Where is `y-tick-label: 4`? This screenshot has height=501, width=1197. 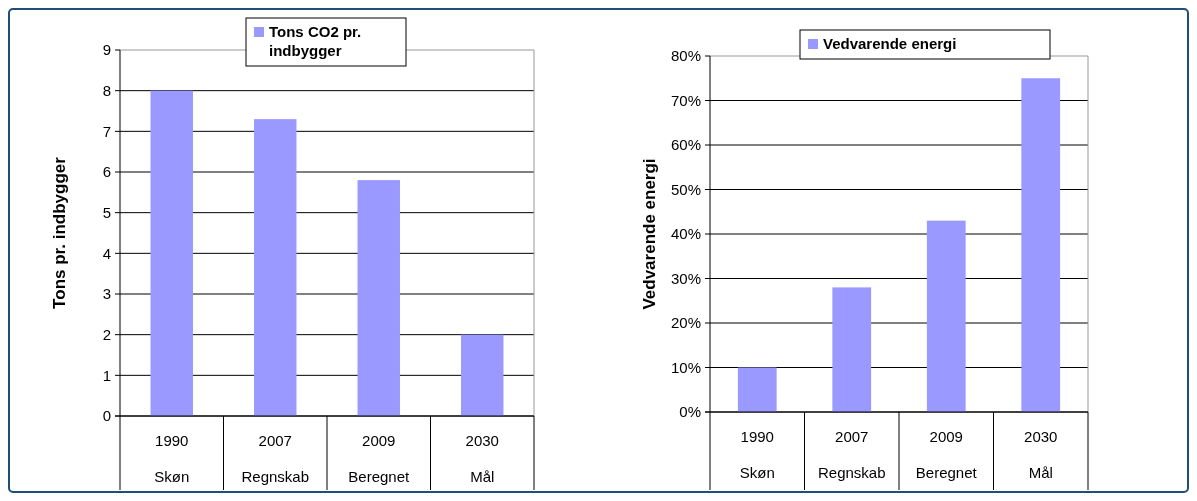 y-tick-label: 4 is located at coordinates (106, 253).